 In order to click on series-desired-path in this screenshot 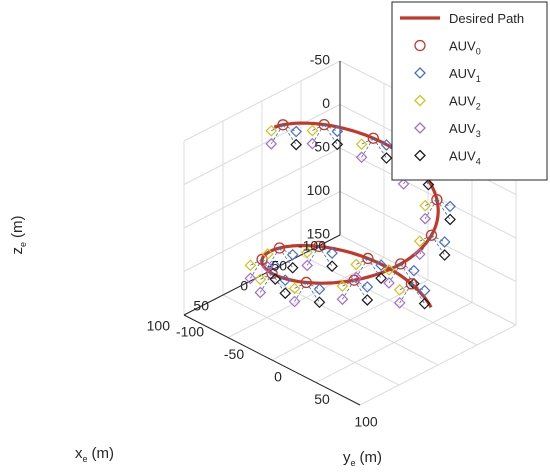, I will do `click(350, 215)`.